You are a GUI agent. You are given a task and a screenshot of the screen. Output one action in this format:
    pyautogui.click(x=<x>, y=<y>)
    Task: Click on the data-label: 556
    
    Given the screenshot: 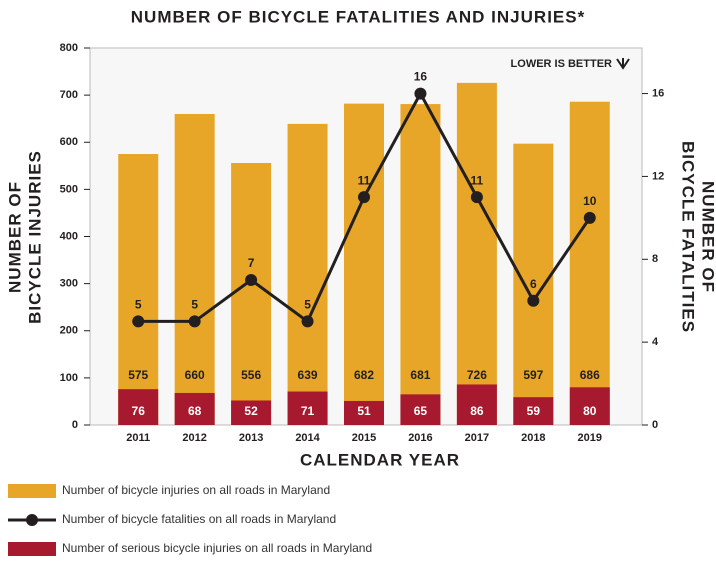 What is the action you would take?
    pyautogui.click(x=251, y=375)
    